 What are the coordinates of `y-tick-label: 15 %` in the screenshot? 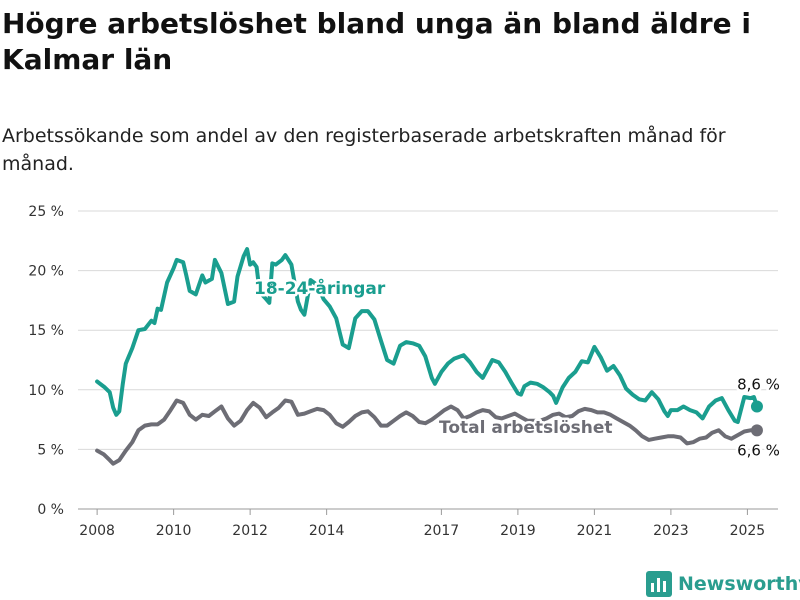 It's located at (46, 331).